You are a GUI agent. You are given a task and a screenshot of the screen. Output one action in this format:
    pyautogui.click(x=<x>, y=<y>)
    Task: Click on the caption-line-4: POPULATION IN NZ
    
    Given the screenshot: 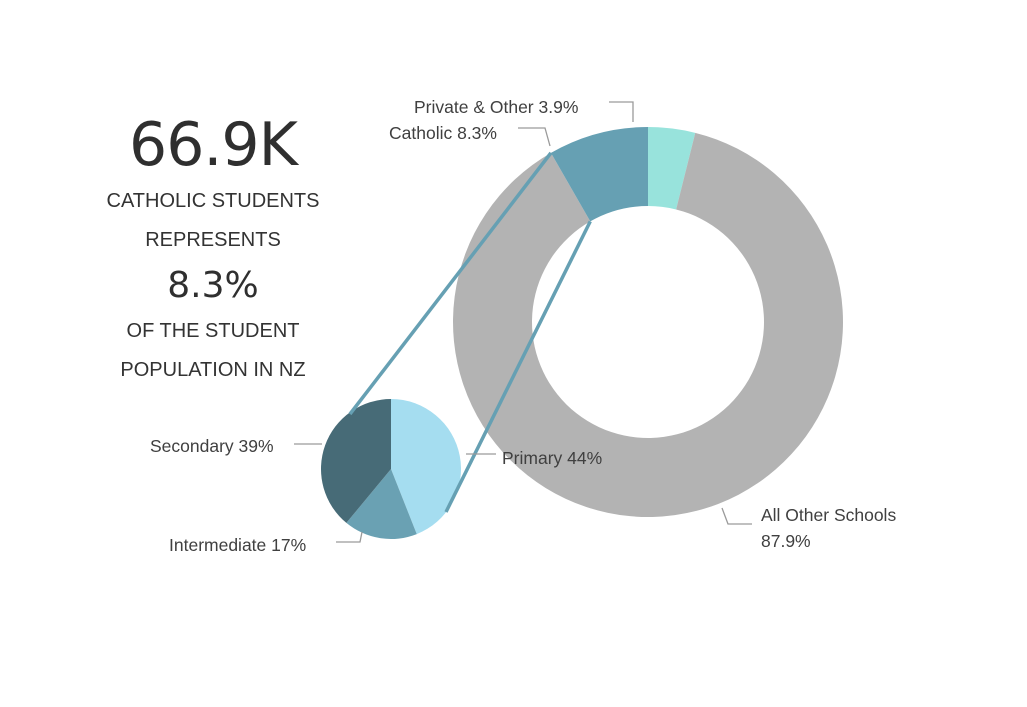 What is the action you would take?
    pyautogui.click(x=213, y=370)
    